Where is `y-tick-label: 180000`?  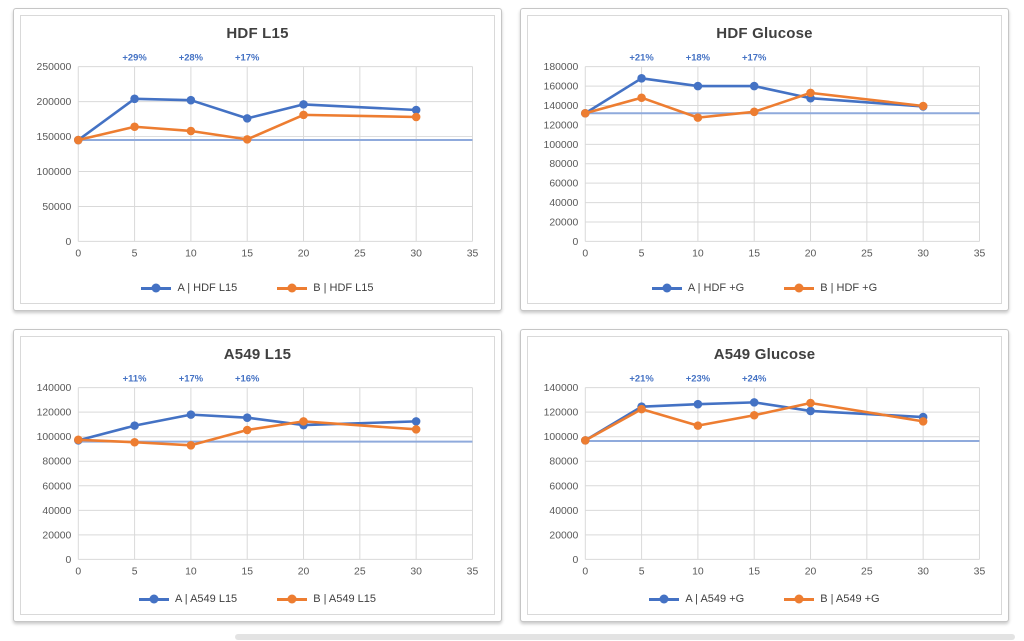 y-tick-label: 180000 is located at coordinates (561, 67).